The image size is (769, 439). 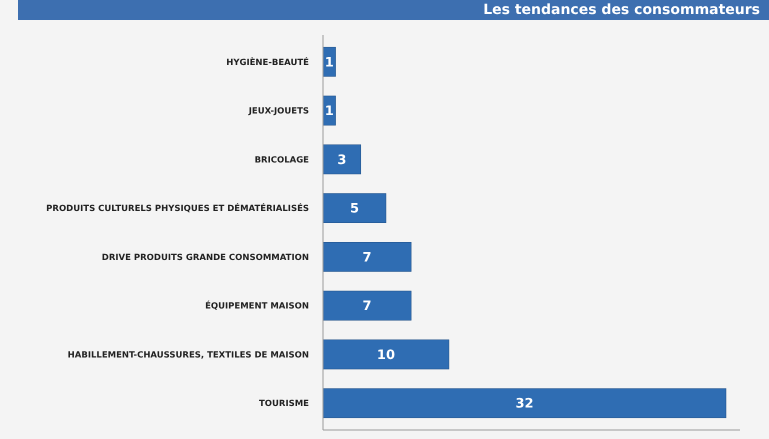 What do you see at coordinates (282, 160) in the screenshot?
I see `y-tick-label: BRICOLAGE` at bounding box center [282, 160].